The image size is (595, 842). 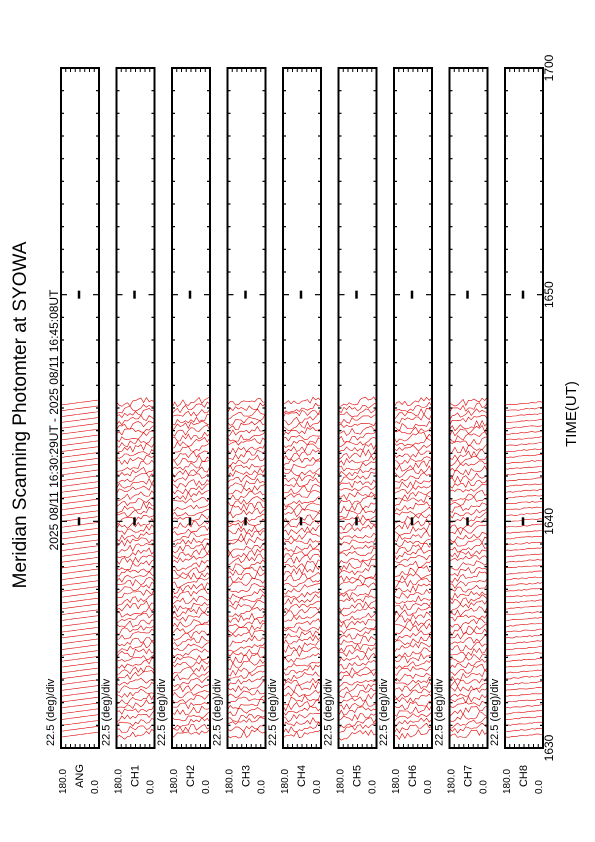 What do you see at coordinates (95, 787) in the screenshot?
I see `y-tick-bottom: 0.0` at bounding box center [95, 787].